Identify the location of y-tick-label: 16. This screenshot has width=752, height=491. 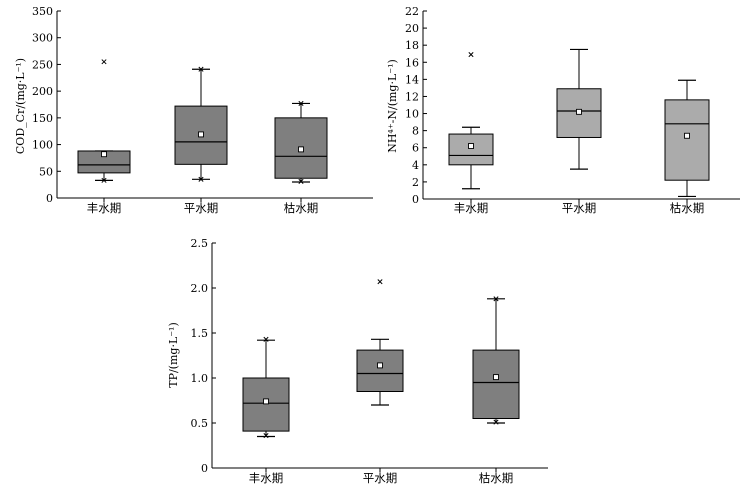
(412, 62).